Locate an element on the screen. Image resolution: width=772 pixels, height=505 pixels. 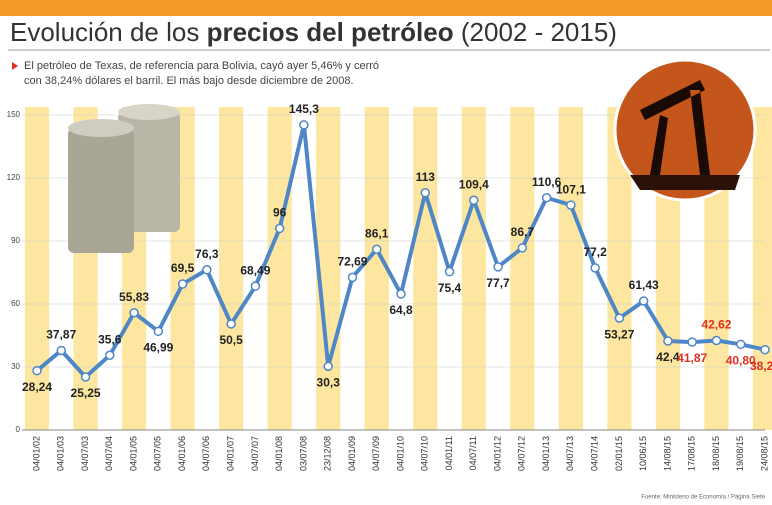
pump is located at coordinates (675, 127).